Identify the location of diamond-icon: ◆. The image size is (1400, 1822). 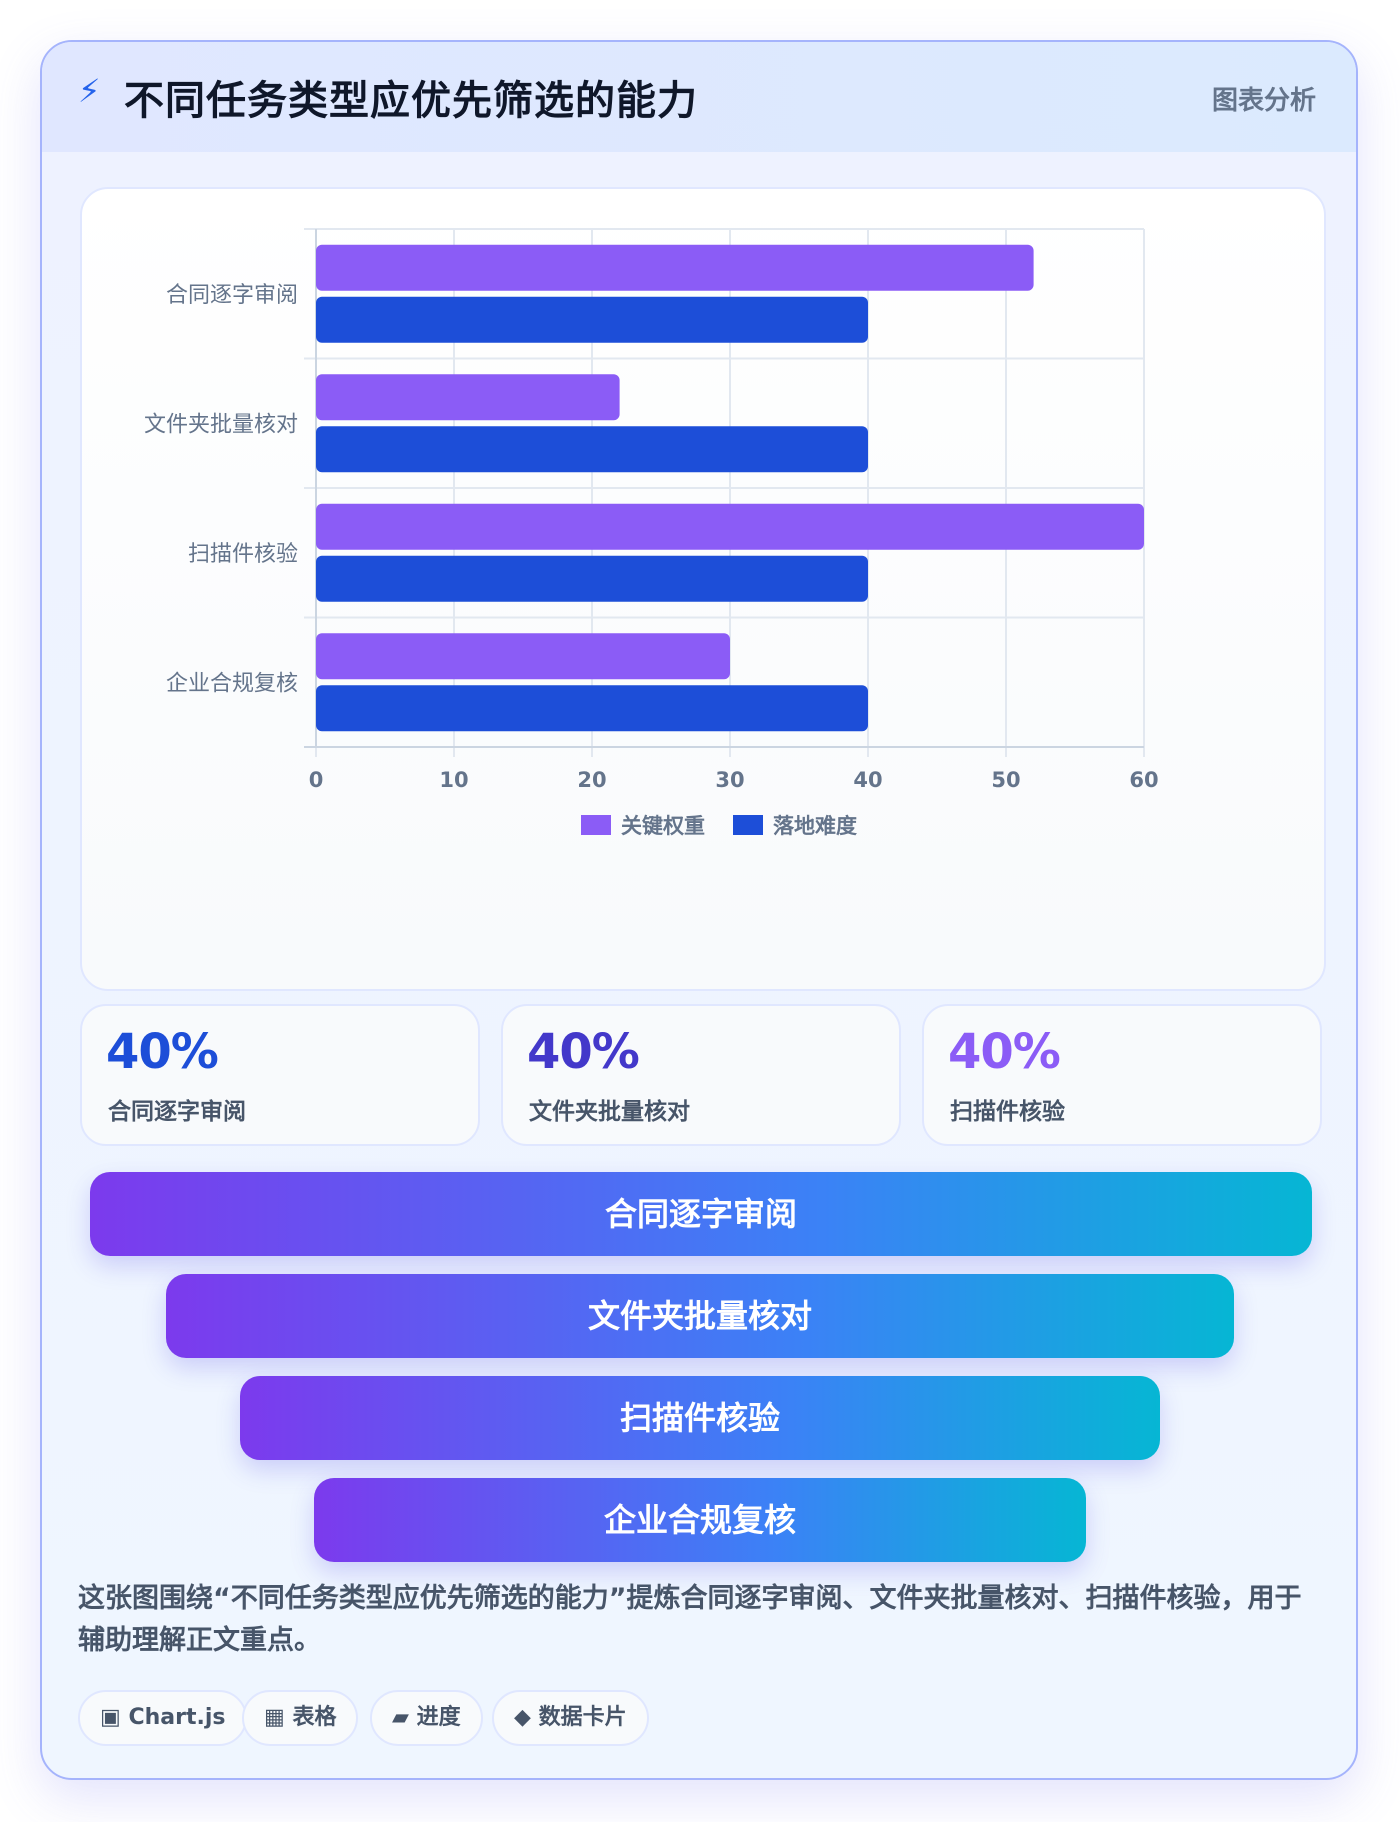
(522, 1717).